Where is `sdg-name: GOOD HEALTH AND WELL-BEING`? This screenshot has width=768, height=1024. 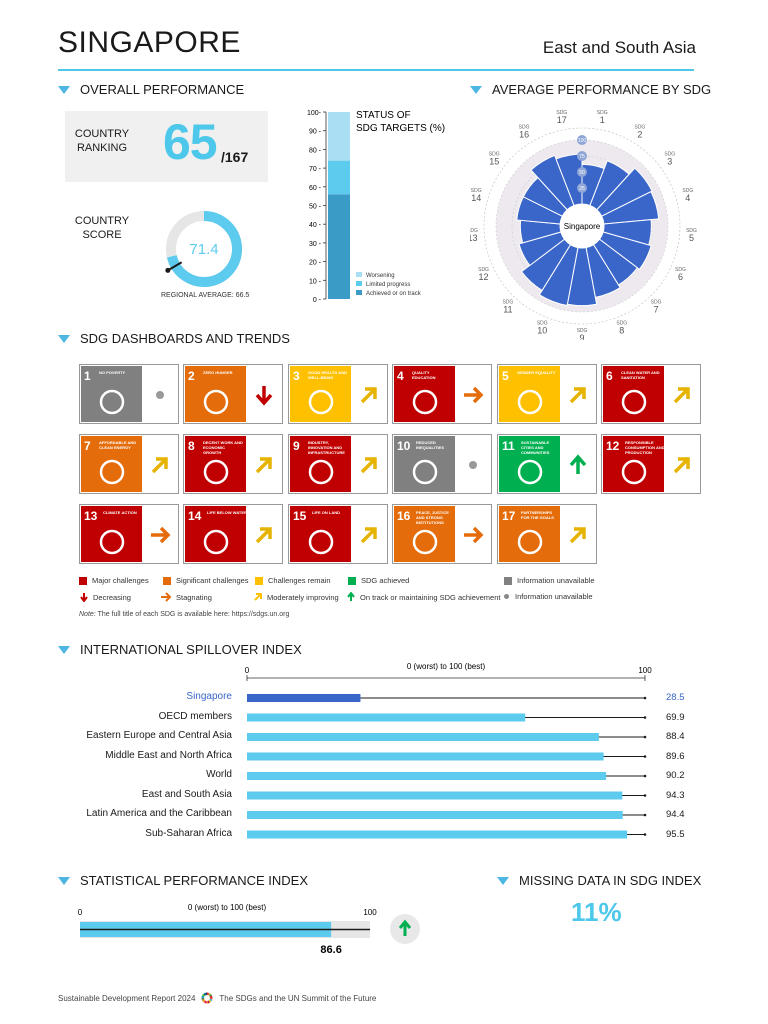 sdg-name: GOOD HEALTH AND WELL-BEING is located at coordinates (327, 375).